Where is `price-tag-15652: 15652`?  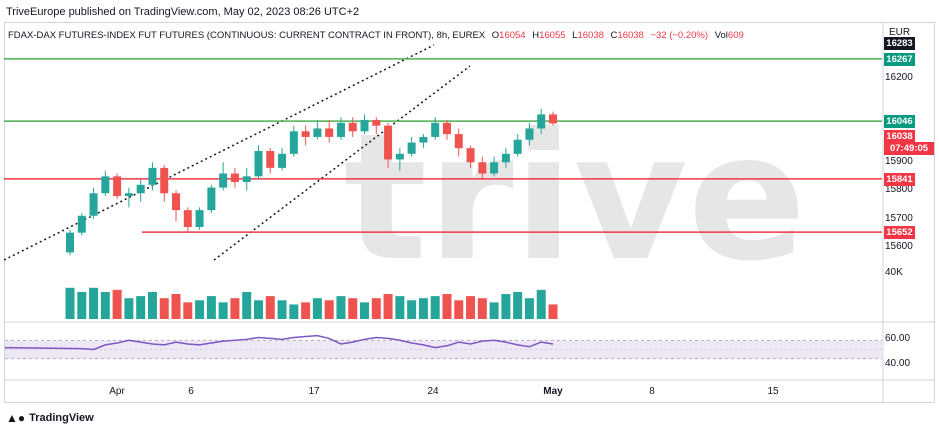
price-tag-15652: 15652 is located at coordinates (899, 233).